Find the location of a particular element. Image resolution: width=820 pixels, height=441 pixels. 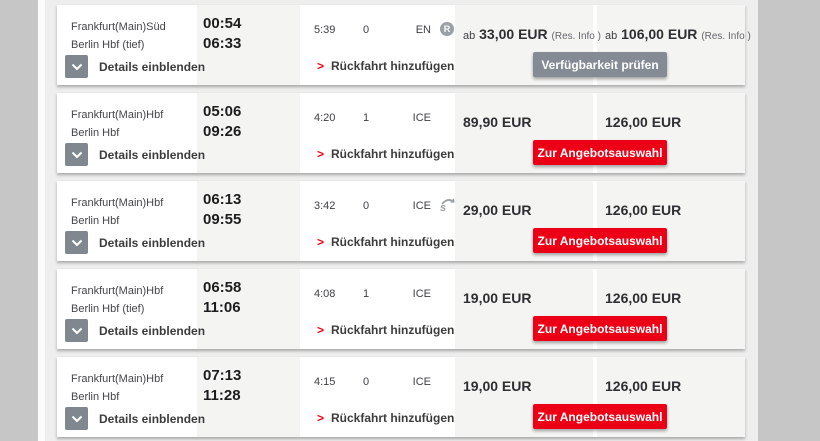

duration: 5:39 is located at coordinates (325, 30).